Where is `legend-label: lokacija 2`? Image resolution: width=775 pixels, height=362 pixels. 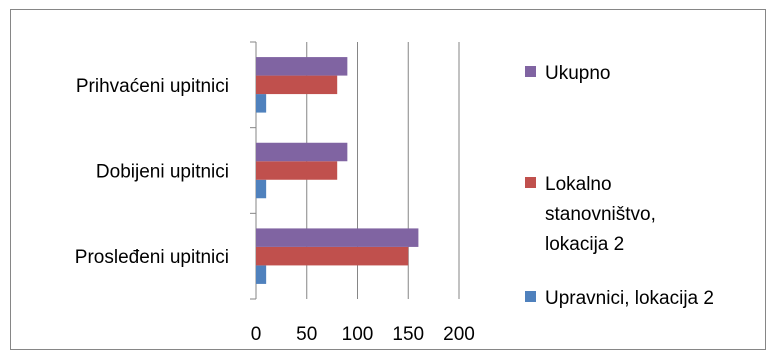 legend-label: lokacija 2 is located at coordinates (584, 244).